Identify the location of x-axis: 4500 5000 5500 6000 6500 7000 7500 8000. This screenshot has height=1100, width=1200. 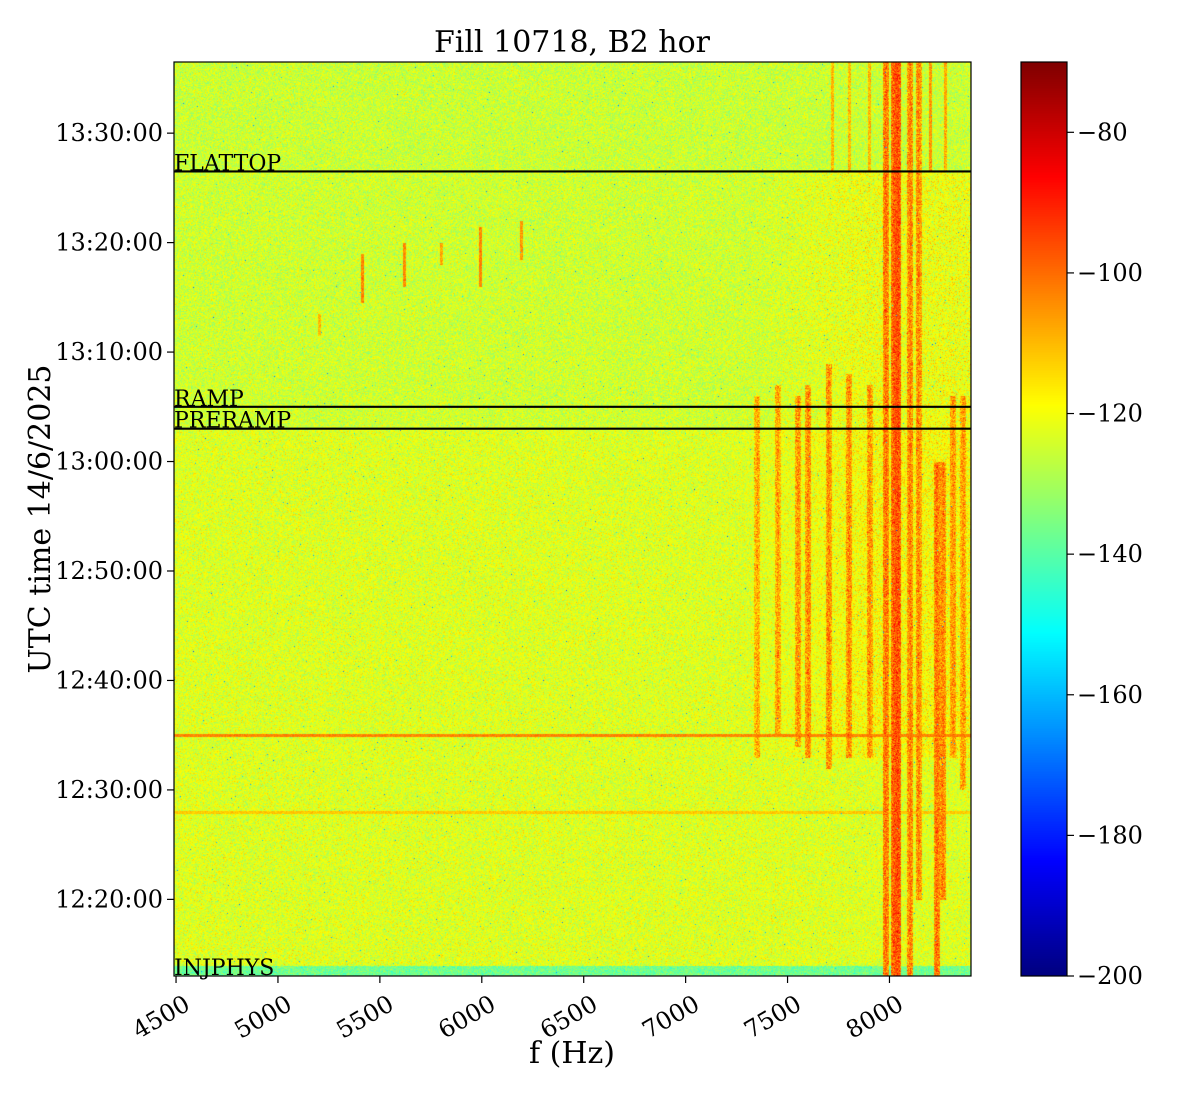
(518, 1010).